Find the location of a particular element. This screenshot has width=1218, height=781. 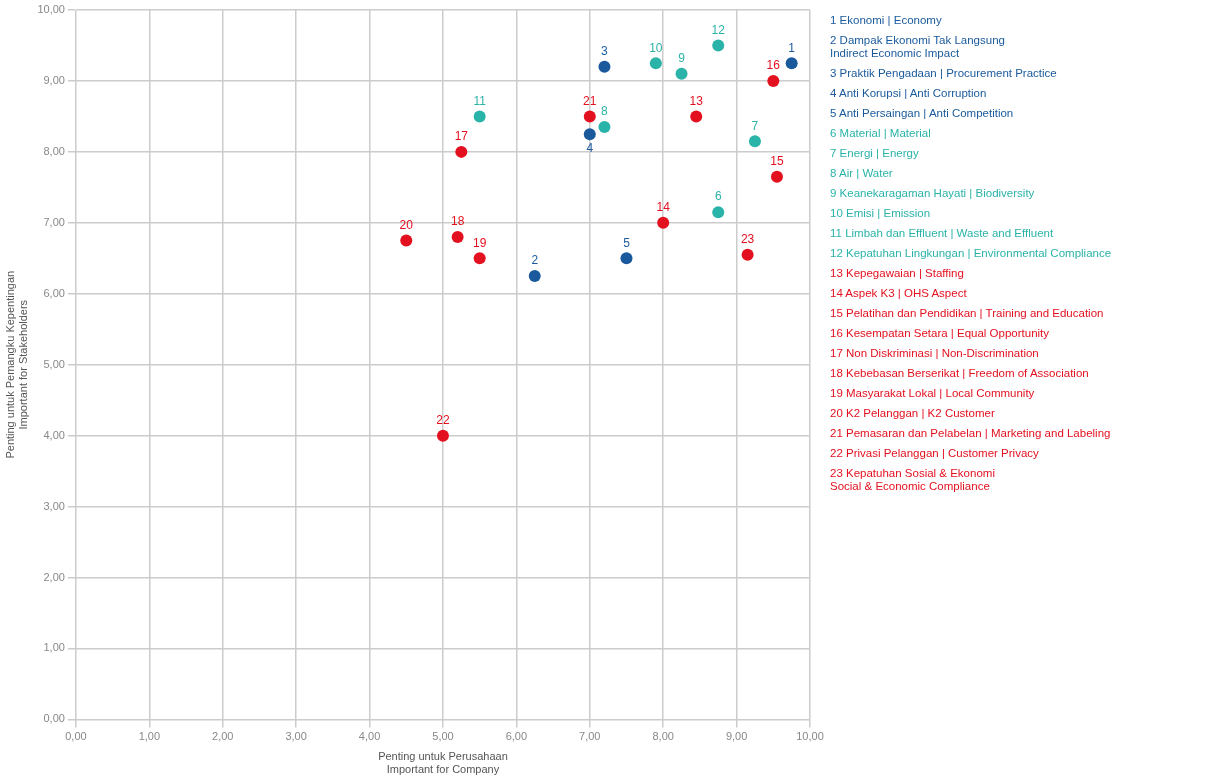

text: 10 Emisi | Emission is located at coordinates (880, 213).